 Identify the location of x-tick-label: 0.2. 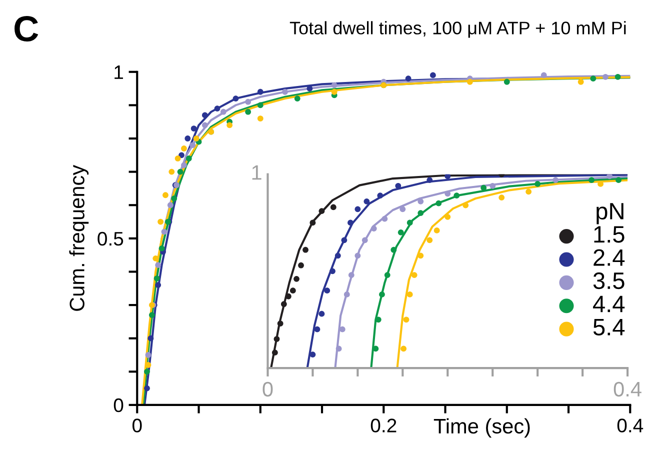
(383, 425).